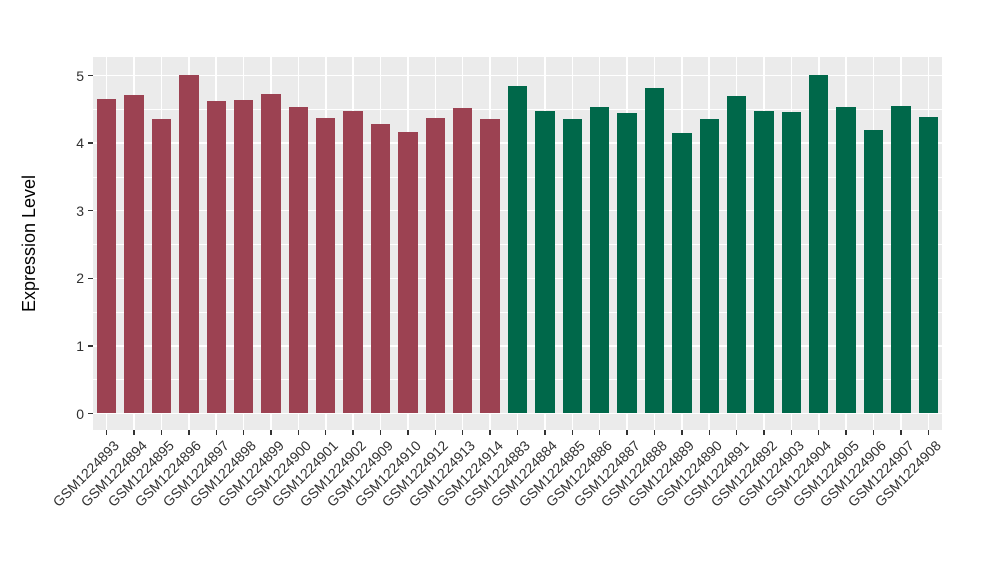 This screenshot has width=1000, height=580. I want to click on bar-GSM1224903, so click(791, 263).